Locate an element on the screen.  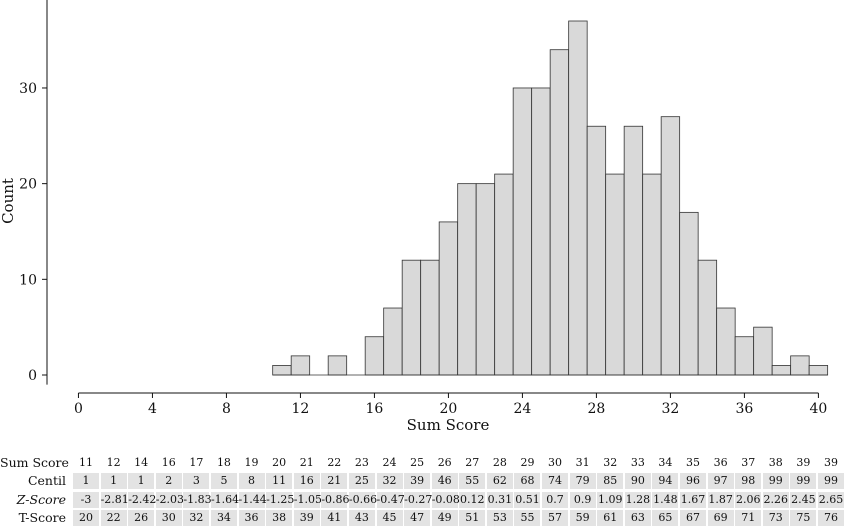
y-axis-ticks: 0 10 20 30 is located at coordinates (33, 232).